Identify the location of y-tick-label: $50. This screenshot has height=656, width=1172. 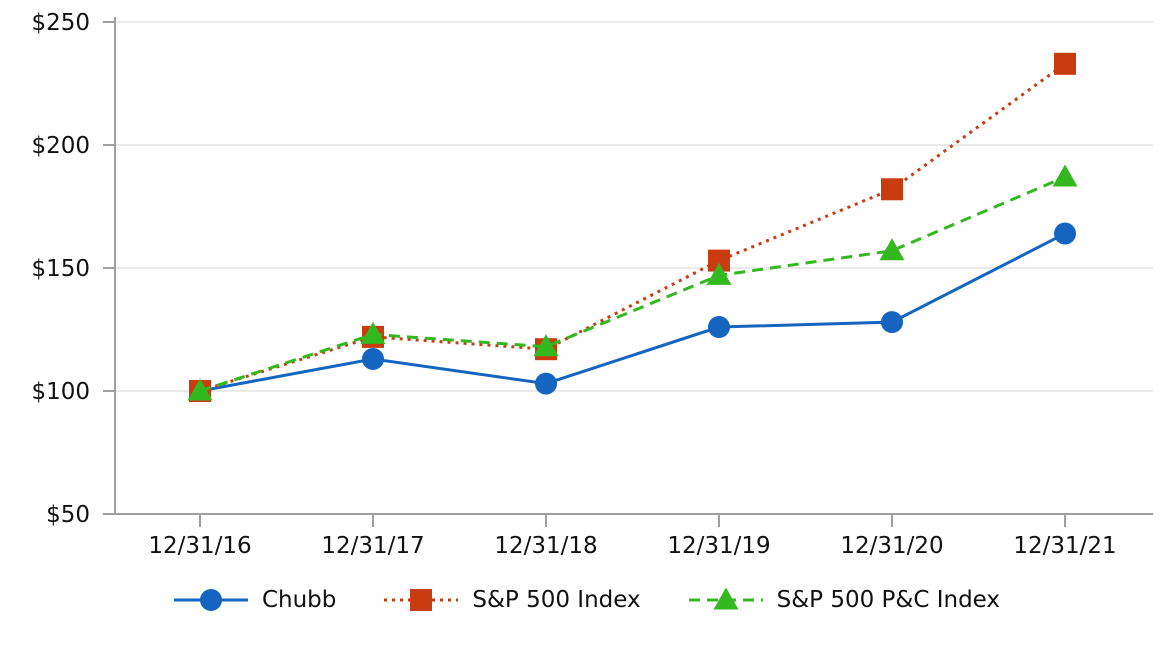
(68, 515).